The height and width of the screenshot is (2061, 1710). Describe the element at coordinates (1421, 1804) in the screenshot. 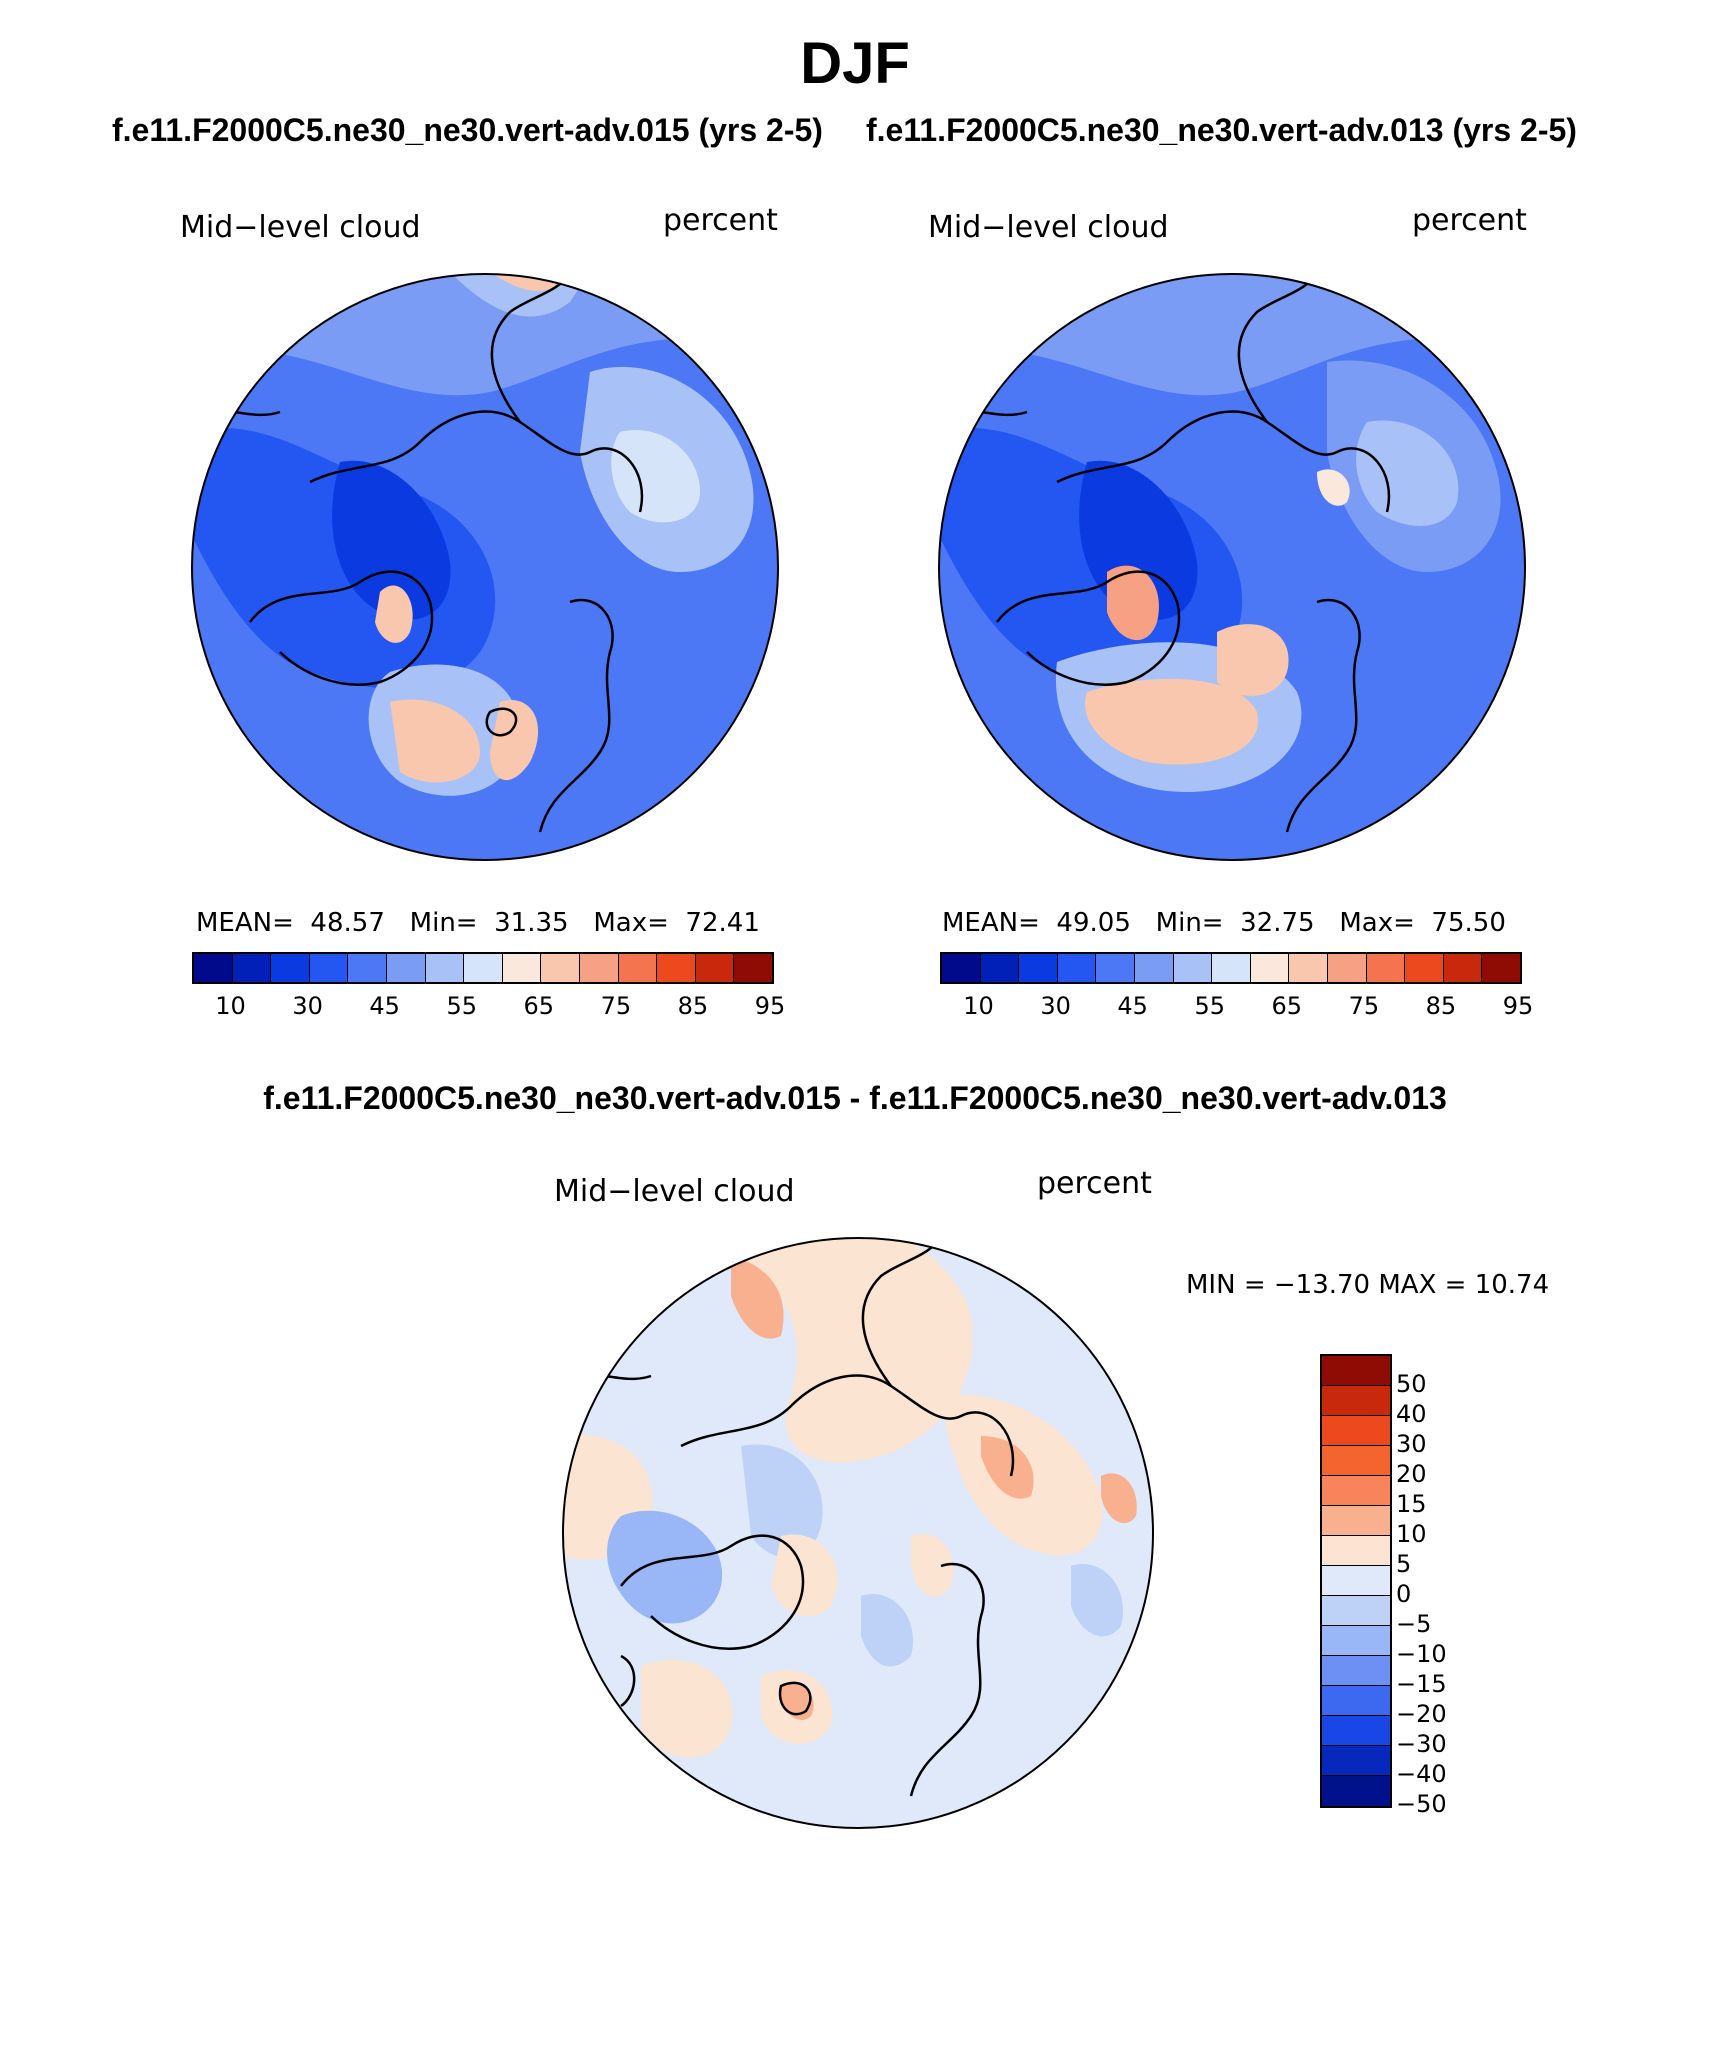

I see `diff-colorbar-tick-label: −50` at that location.